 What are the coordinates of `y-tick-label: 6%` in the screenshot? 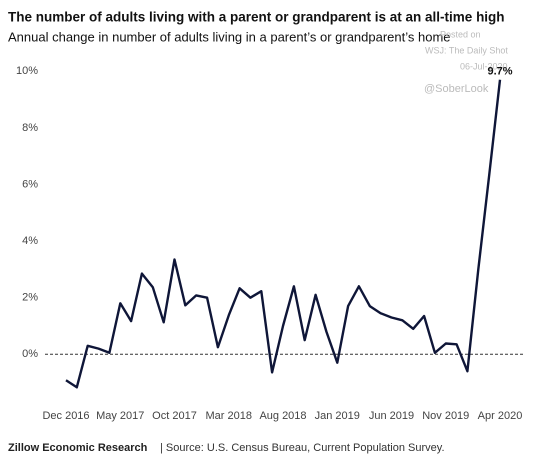 It's located at (30, 184).